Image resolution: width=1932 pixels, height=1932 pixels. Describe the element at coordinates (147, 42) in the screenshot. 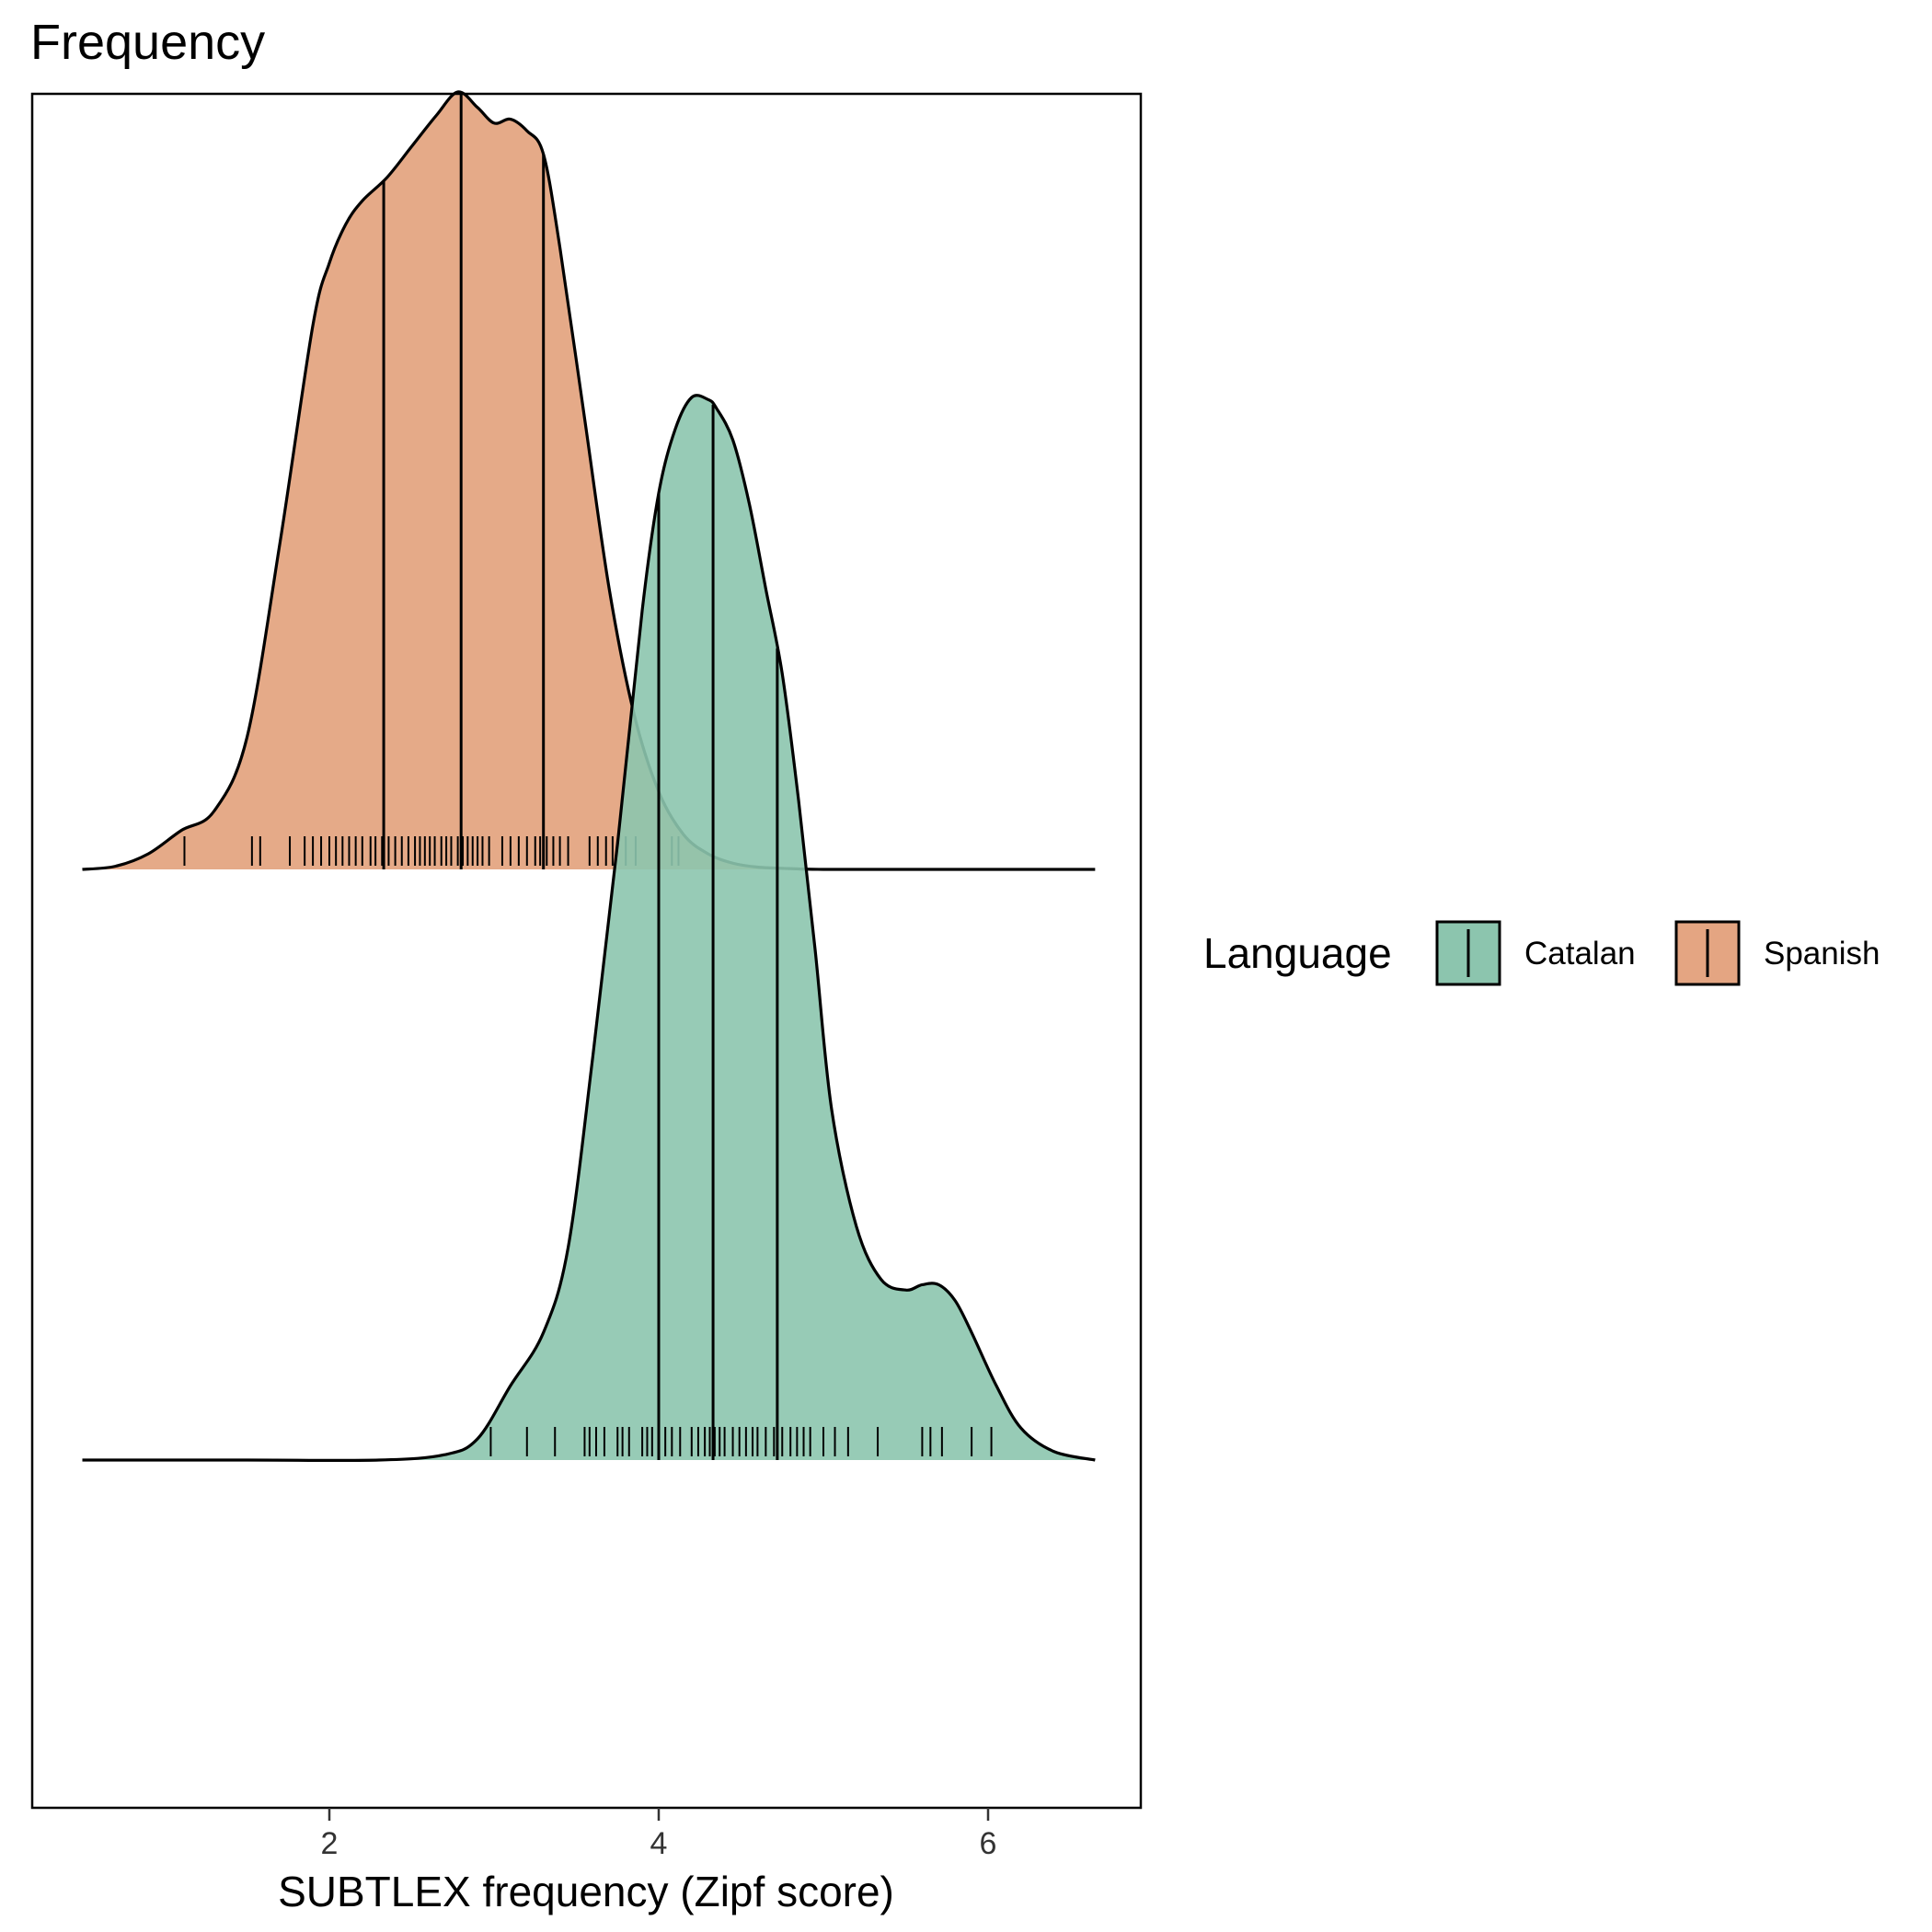

I see `chart-title: Frequency` at that location.